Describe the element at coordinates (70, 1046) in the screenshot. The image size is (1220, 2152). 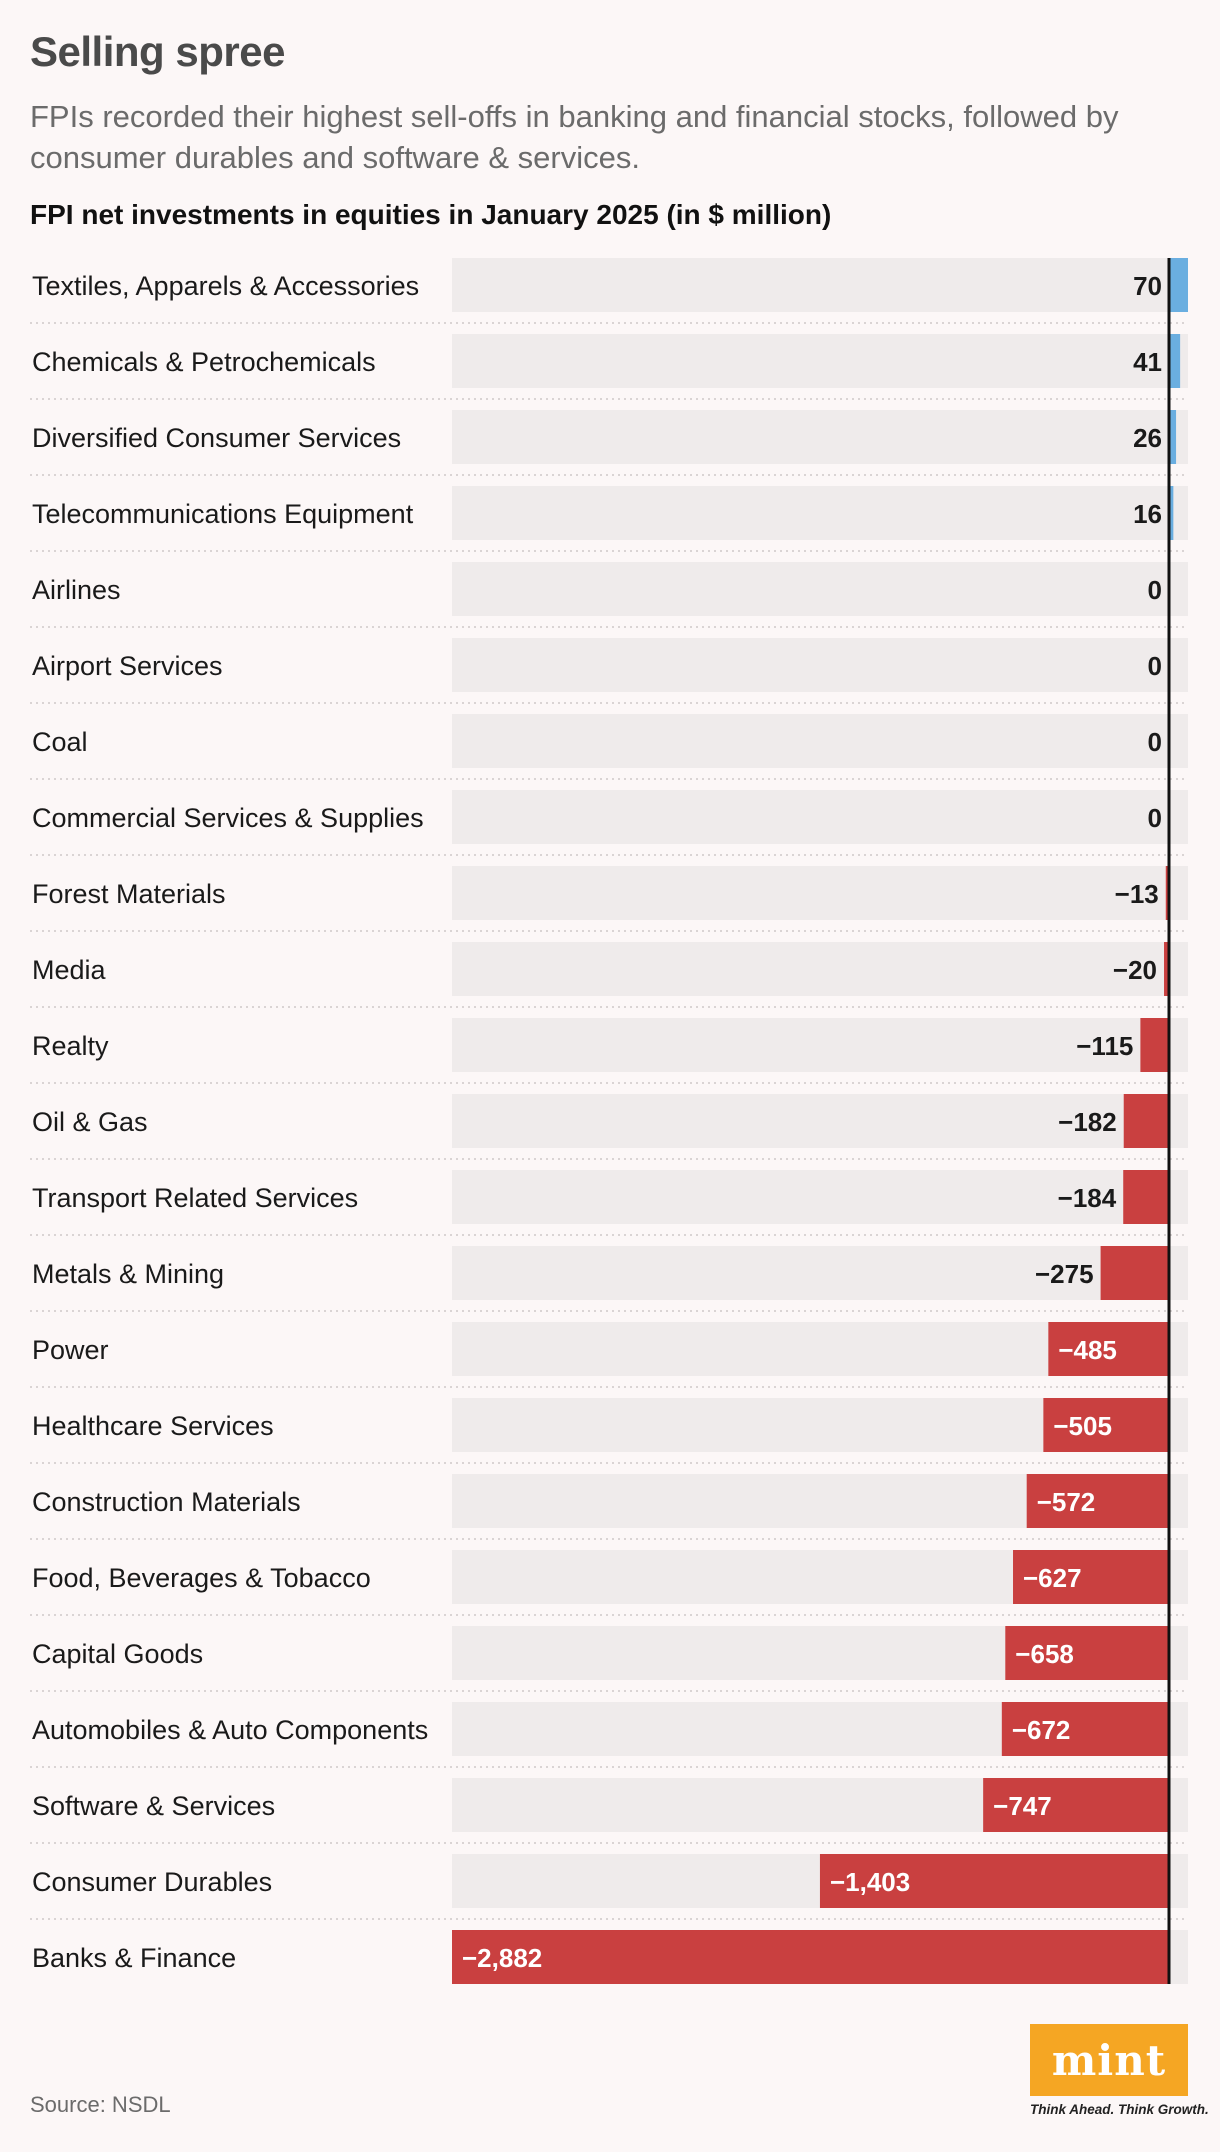
I see `category-label: Realty` at that location.